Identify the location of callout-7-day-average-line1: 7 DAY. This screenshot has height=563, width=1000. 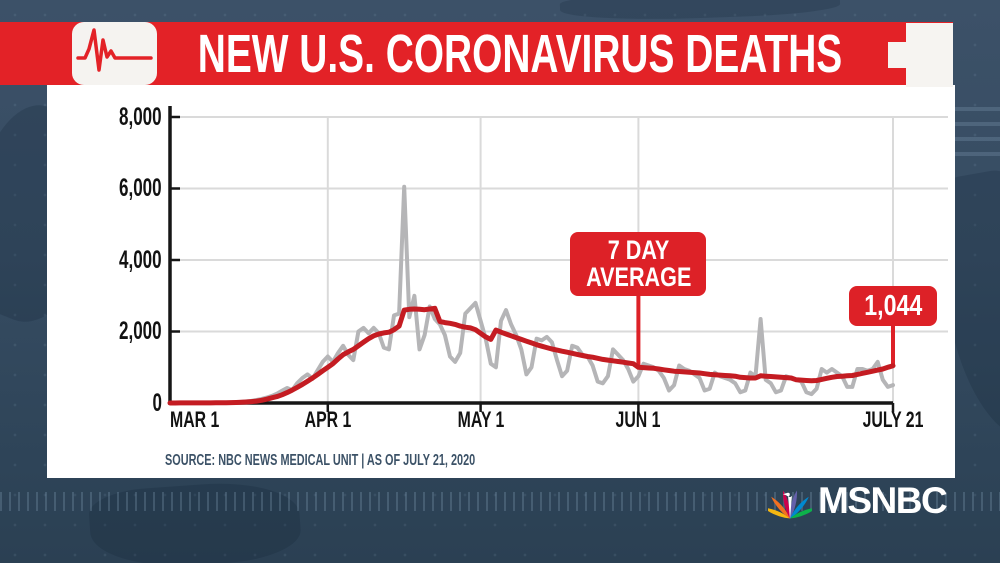
(638, 250).